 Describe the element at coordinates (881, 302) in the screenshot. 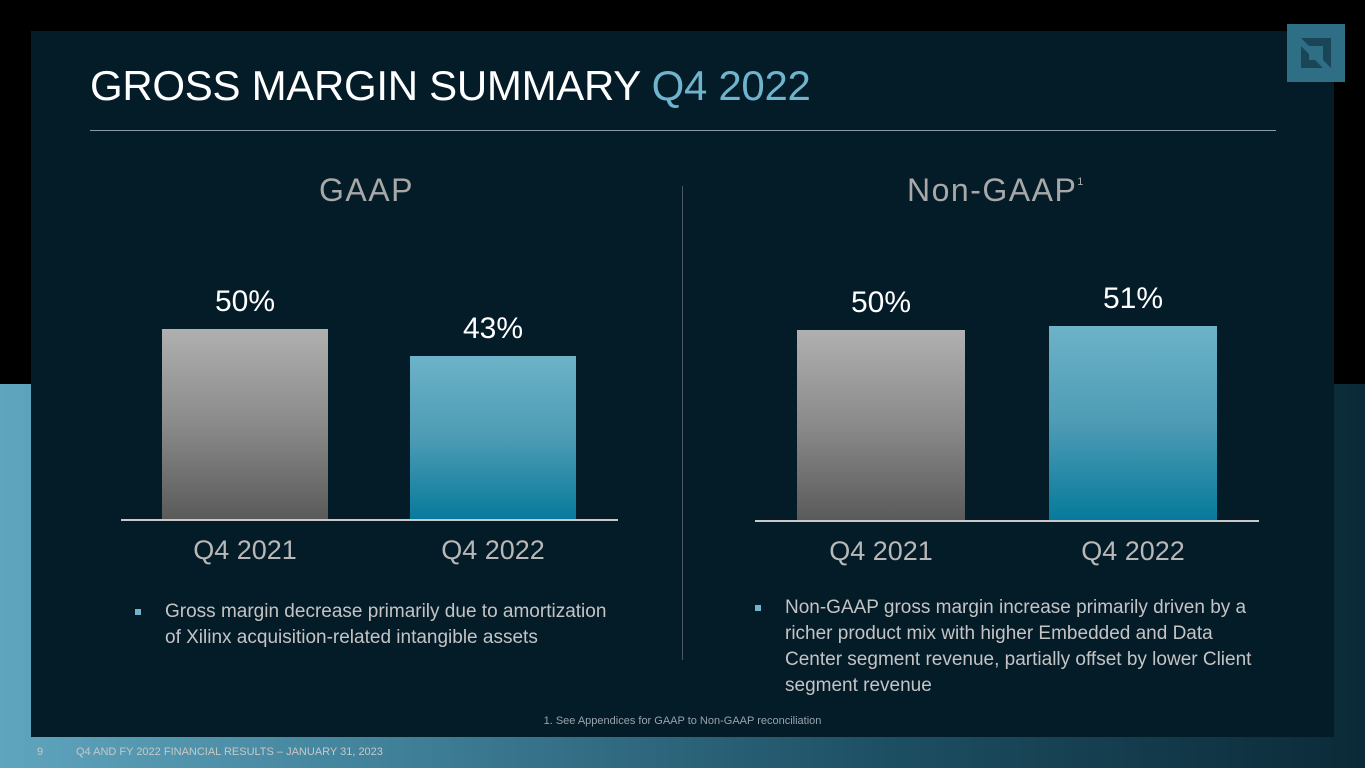

I see `non-gaap-value-label-q4-2021: 50%` at that location.